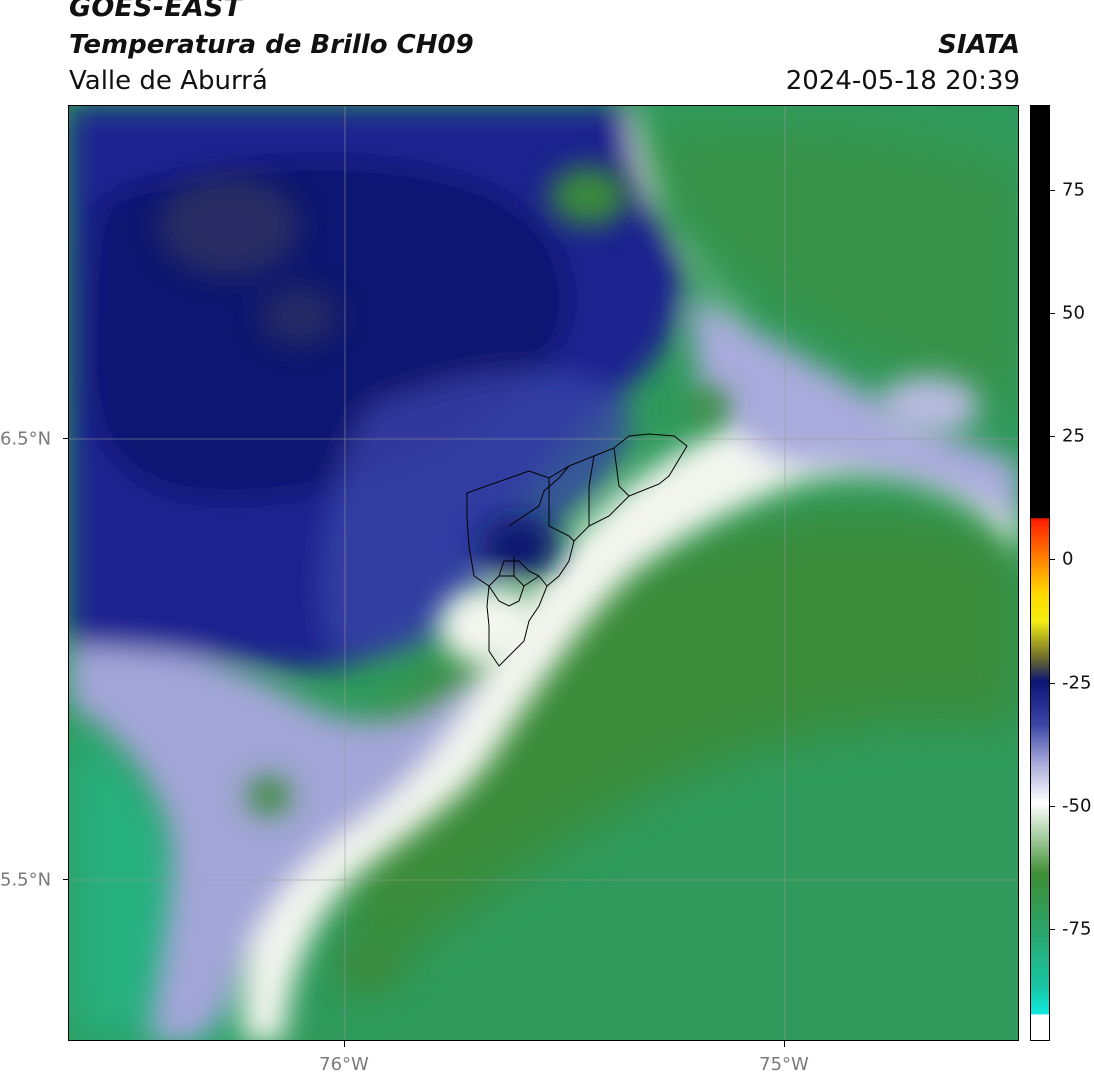 The height and width of the screenshot is (1078, 1094). Describe the element at coordinates (1077, 806) in the screenshot. I see `colorbar-label: -50` at that location.